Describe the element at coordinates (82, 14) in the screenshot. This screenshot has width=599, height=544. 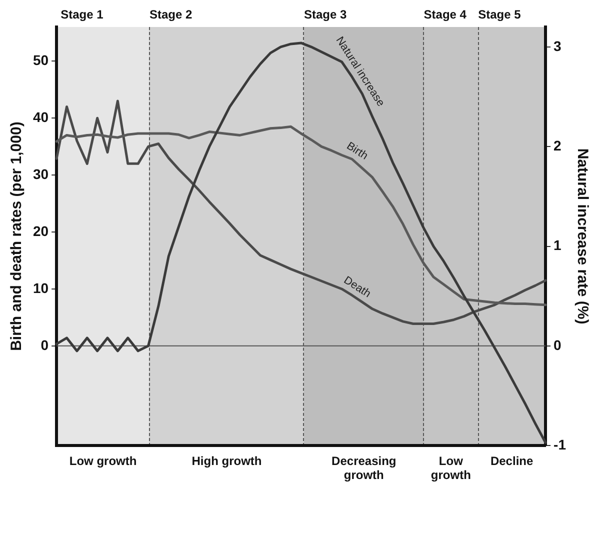
I see `text: Stage 1` at that location.